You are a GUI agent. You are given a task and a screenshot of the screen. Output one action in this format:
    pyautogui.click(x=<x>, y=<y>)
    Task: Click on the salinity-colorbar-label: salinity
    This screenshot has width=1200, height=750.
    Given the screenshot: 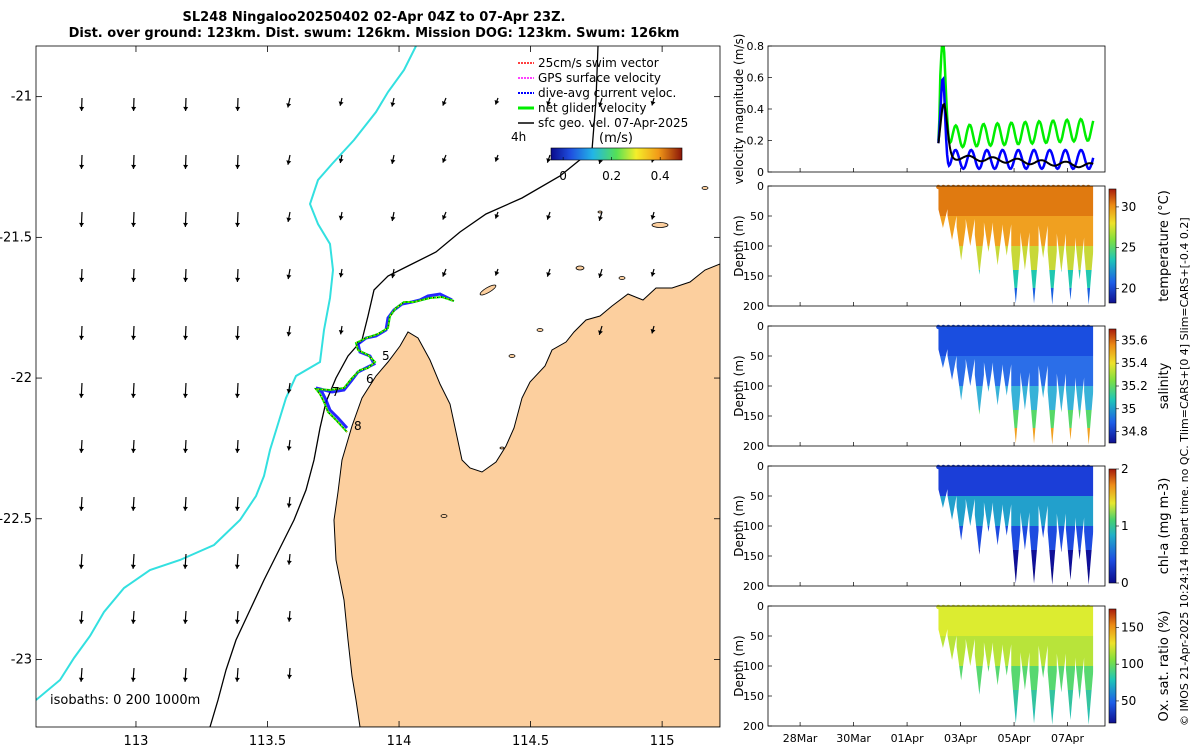 What is the action you would take?
    pyautogui.click(x=1164, y=385)
    